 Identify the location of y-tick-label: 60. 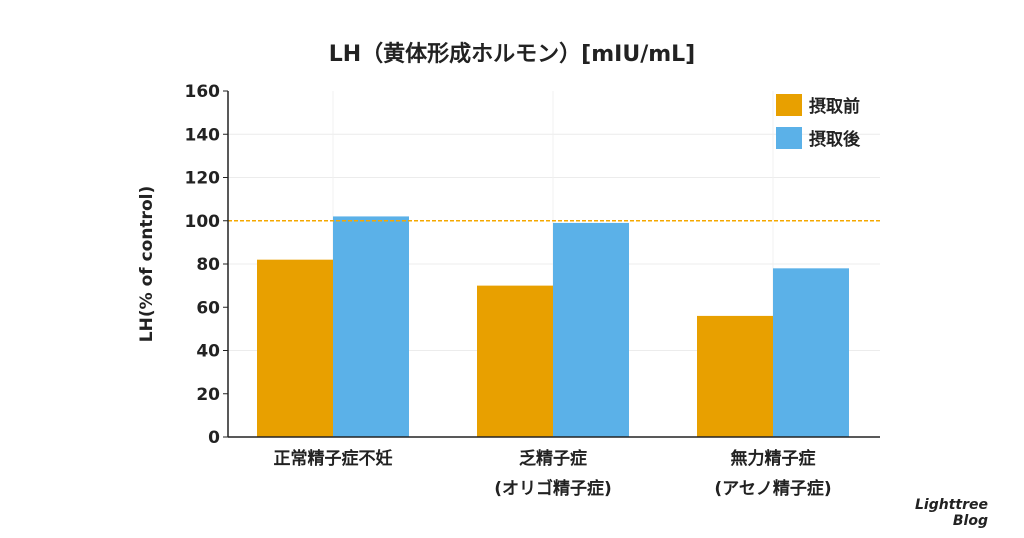
(208, 308).